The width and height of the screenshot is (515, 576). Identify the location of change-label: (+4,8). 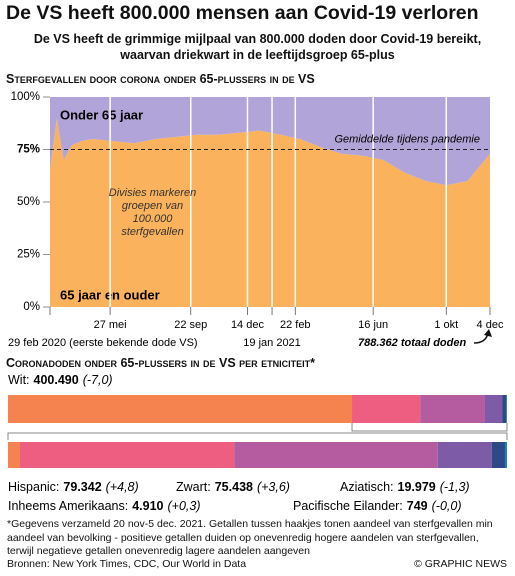
(122, 487).